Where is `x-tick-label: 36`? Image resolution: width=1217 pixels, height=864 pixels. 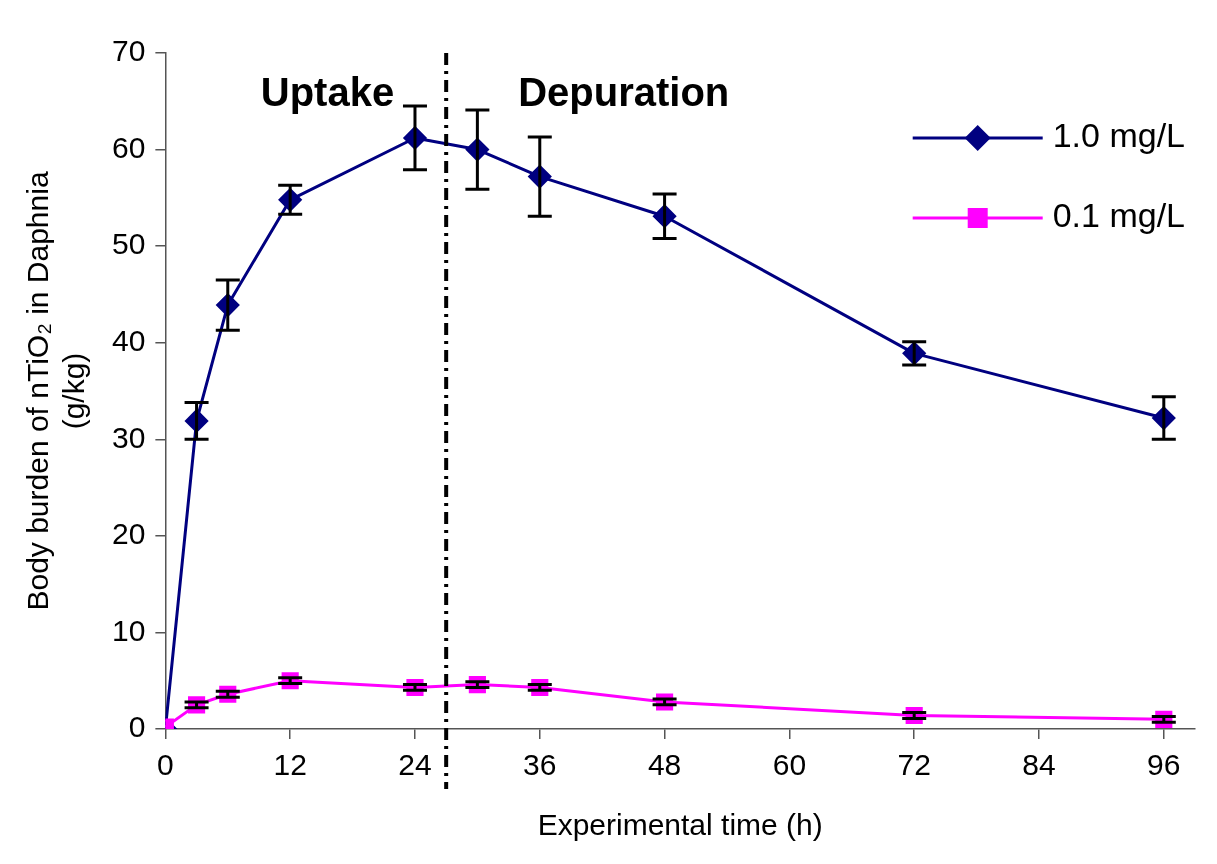 x-tick-label: 36 is located at coordinates (540, 765).